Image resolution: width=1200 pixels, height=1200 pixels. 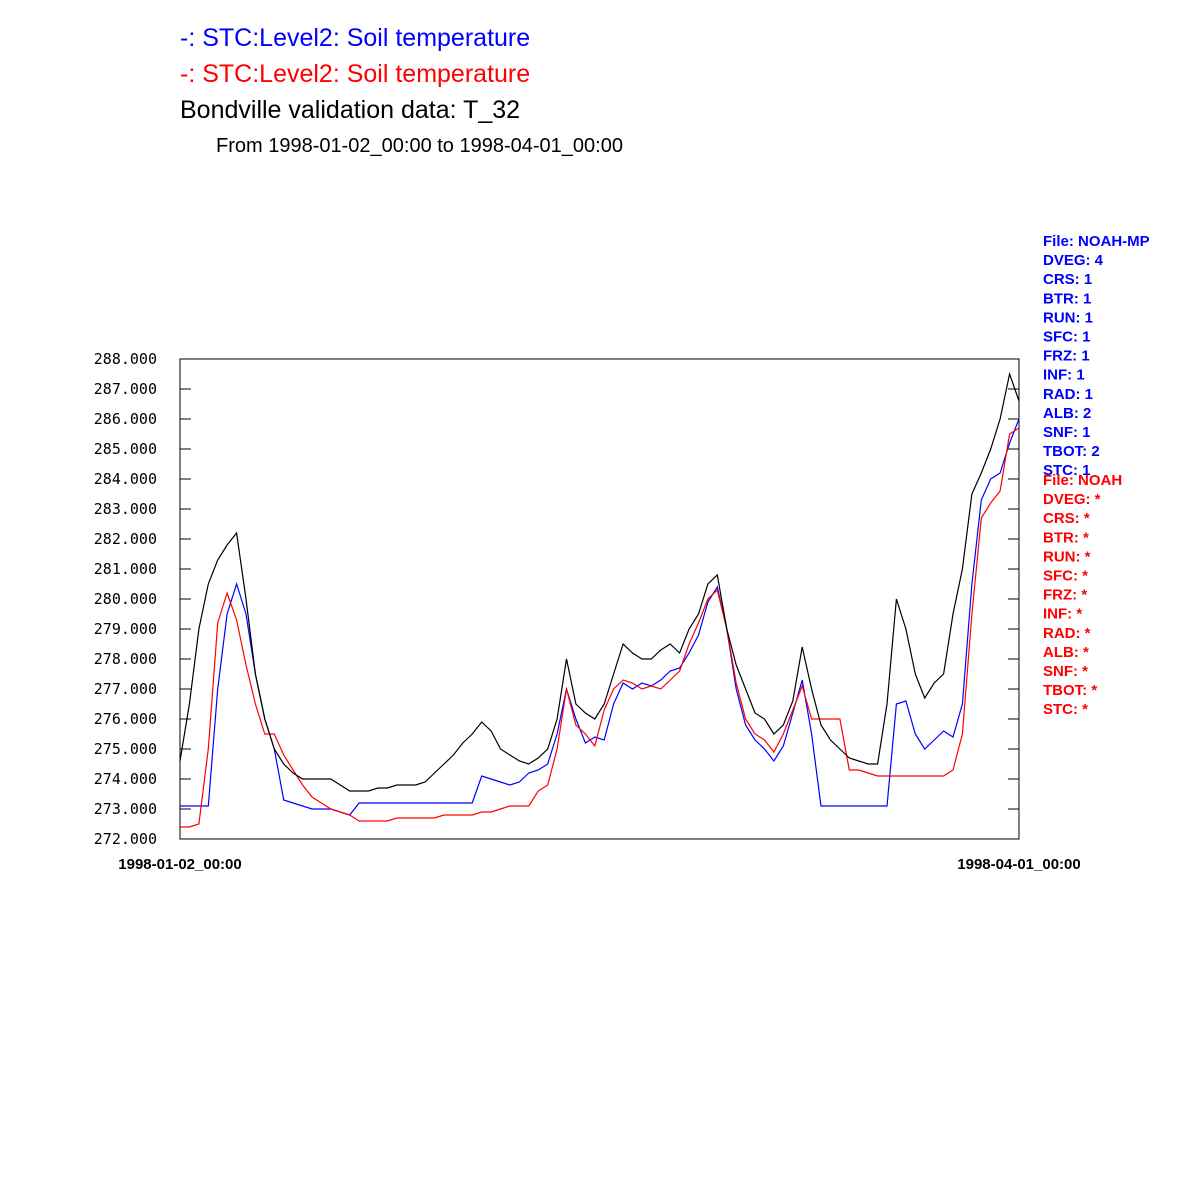 What do you see at coordinates (125, 599) in the screenshot?
I see `y-tick-label: 280.000` at bounding box center [125, 599].